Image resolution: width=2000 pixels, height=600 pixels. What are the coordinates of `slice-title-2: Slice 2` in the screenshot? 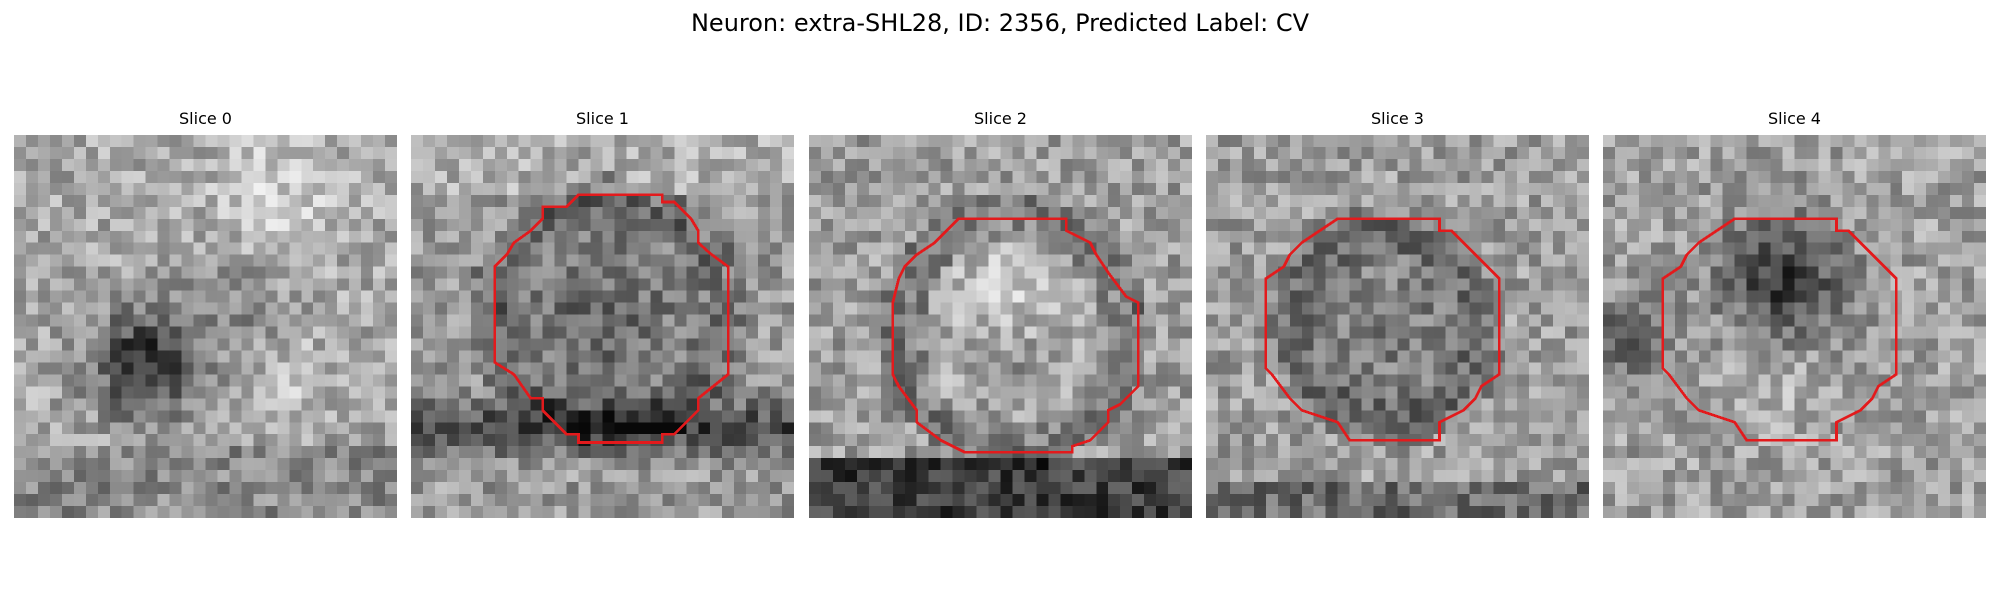 It's located at (1000, 118).